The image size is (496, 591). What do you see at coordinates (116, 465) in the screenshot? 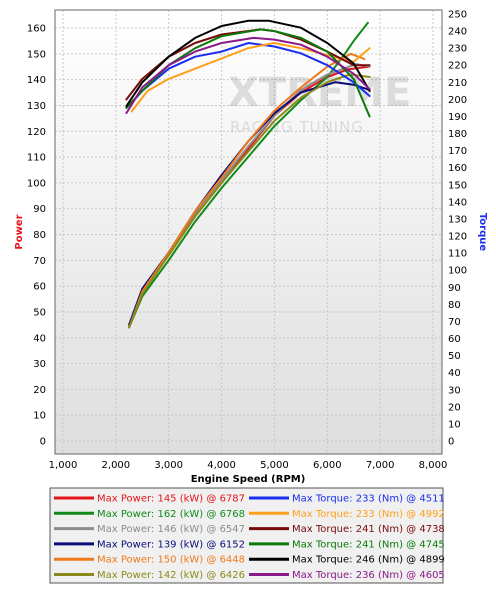
I see `x-tick-label: 2,000` at bounding box center [116, 465].